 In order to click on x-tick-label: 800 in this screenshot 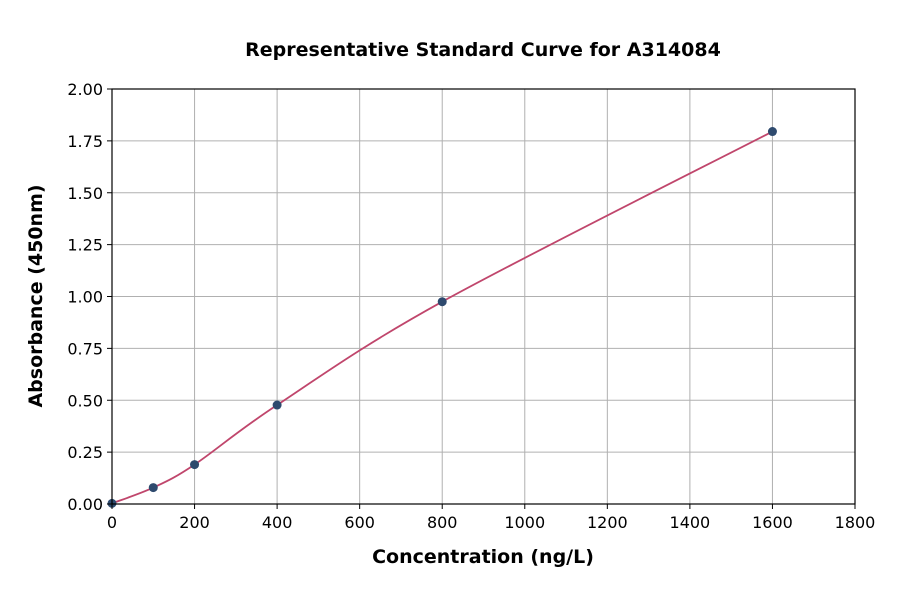, I will do `click(442, 522)`.